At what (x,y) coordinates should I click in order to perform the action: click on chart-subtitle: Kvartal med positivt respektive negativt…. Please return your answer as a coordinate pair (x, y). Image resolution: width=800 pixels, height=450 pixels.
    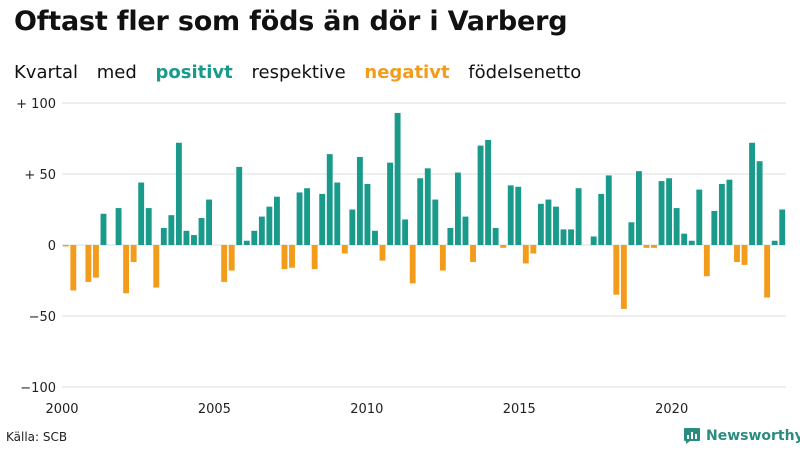
    Looking at the image, I should click on (304, 72).